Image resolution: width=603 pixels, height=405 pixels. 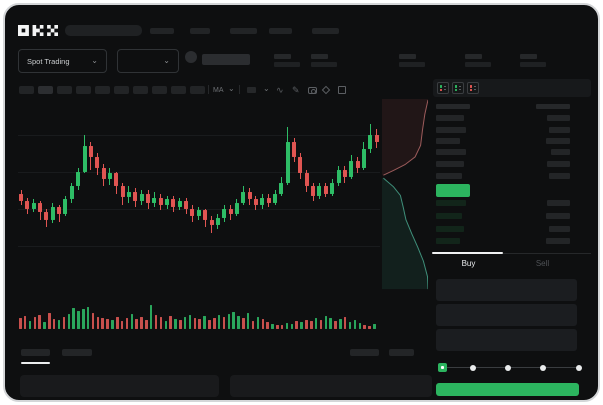 What do you see at coordinates (342, 90) in the screenshot?
I see `fullscreen-icon` at bounding box center [342, 90].